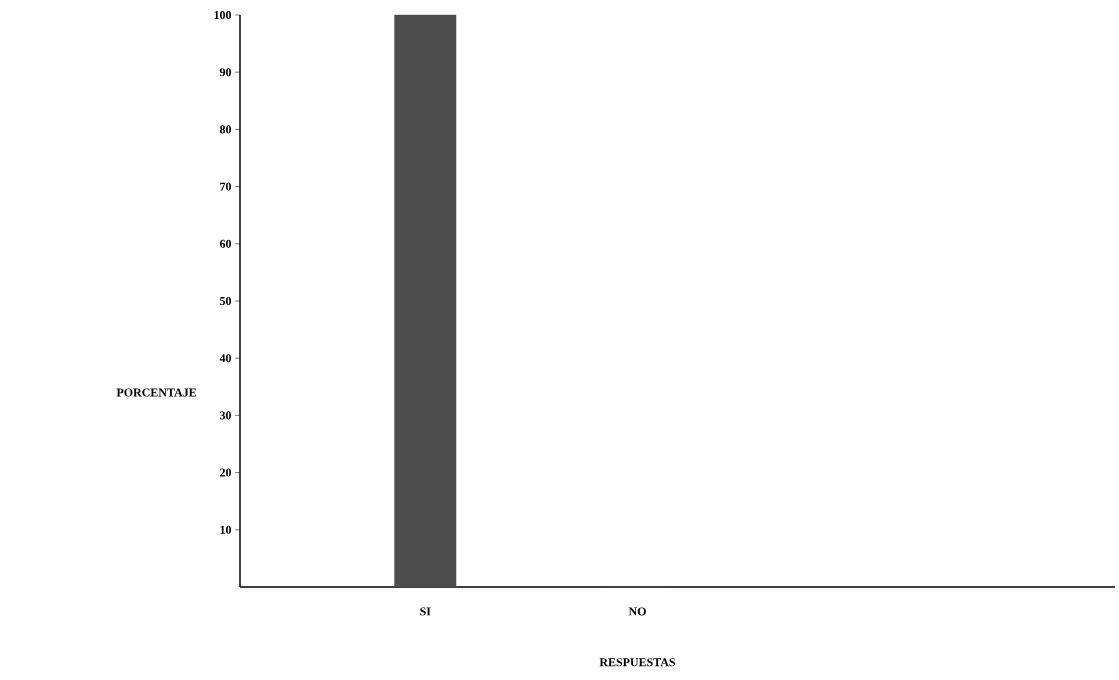 The image size is (1119, 680). I want to click on x-tick-label: SI, so click(425, 611).